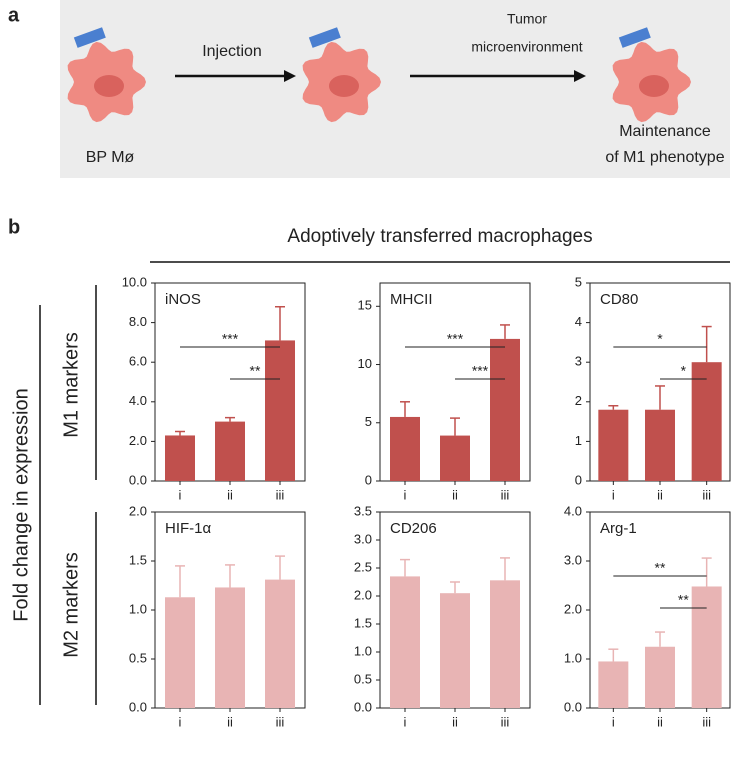 Image resolution: width=749 pixels, height=766 pixels. What do you see at coordinates (183, 299) in the screenshot?
I see `chart-title: iNOS` at bounding box center [183, 299].